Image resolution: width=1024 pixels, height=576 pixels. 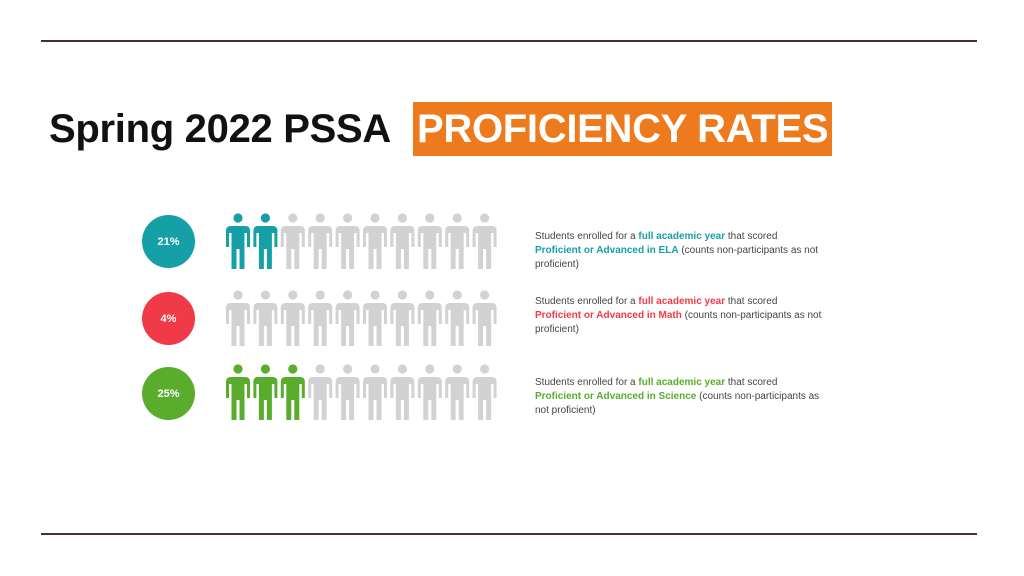 I want to click on science-percent-circle: 25%, so click(x=168, y=393).